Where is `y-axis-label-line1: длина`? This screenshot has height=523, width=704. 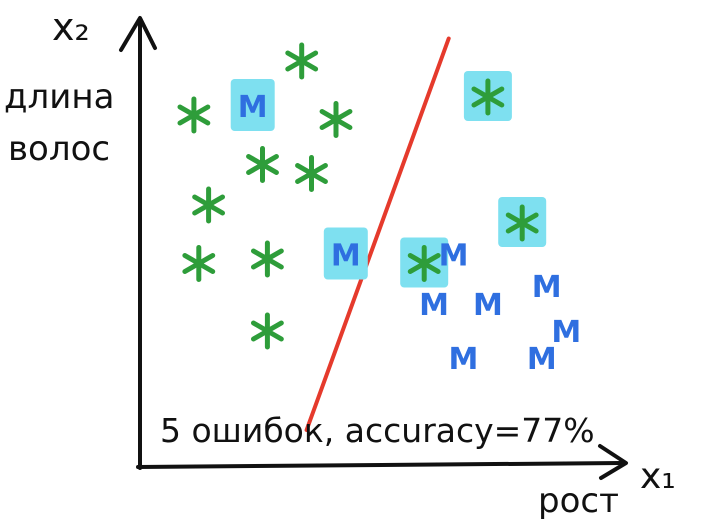 y-axis-label-line1: длина is located at coordinates (59, 97).